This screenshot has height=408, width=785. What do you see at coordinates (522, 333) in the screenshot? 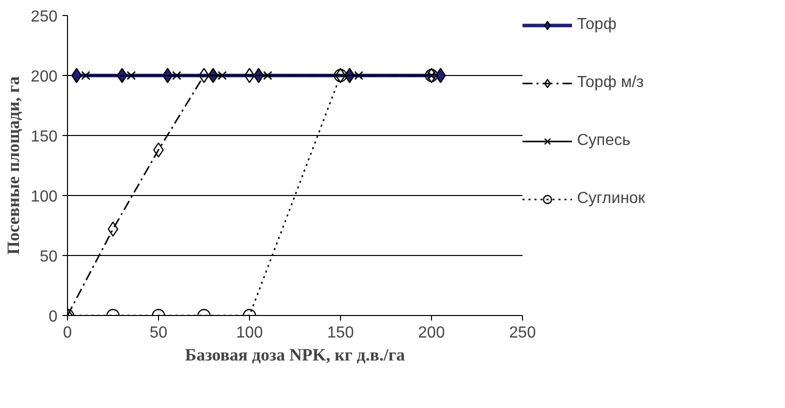
I see `x-tick-label: 250` at bounding box center [522, 333].